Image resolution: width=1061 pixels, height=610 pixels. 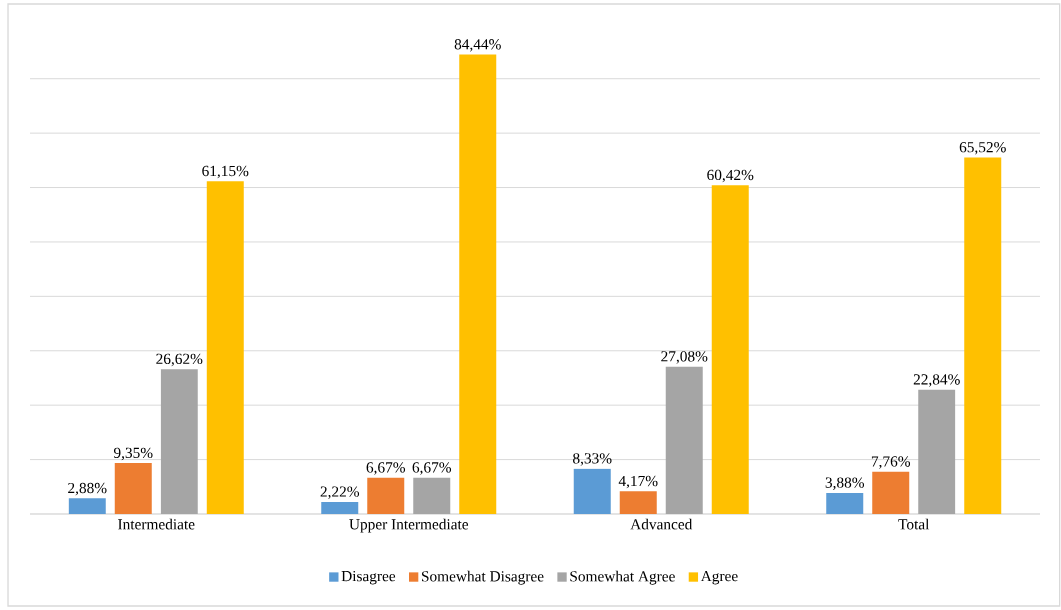 What do you see at coordinates (914, 524) in the screenshot?
I see `x-tick-label: Total` at bounding box center [914, 524].